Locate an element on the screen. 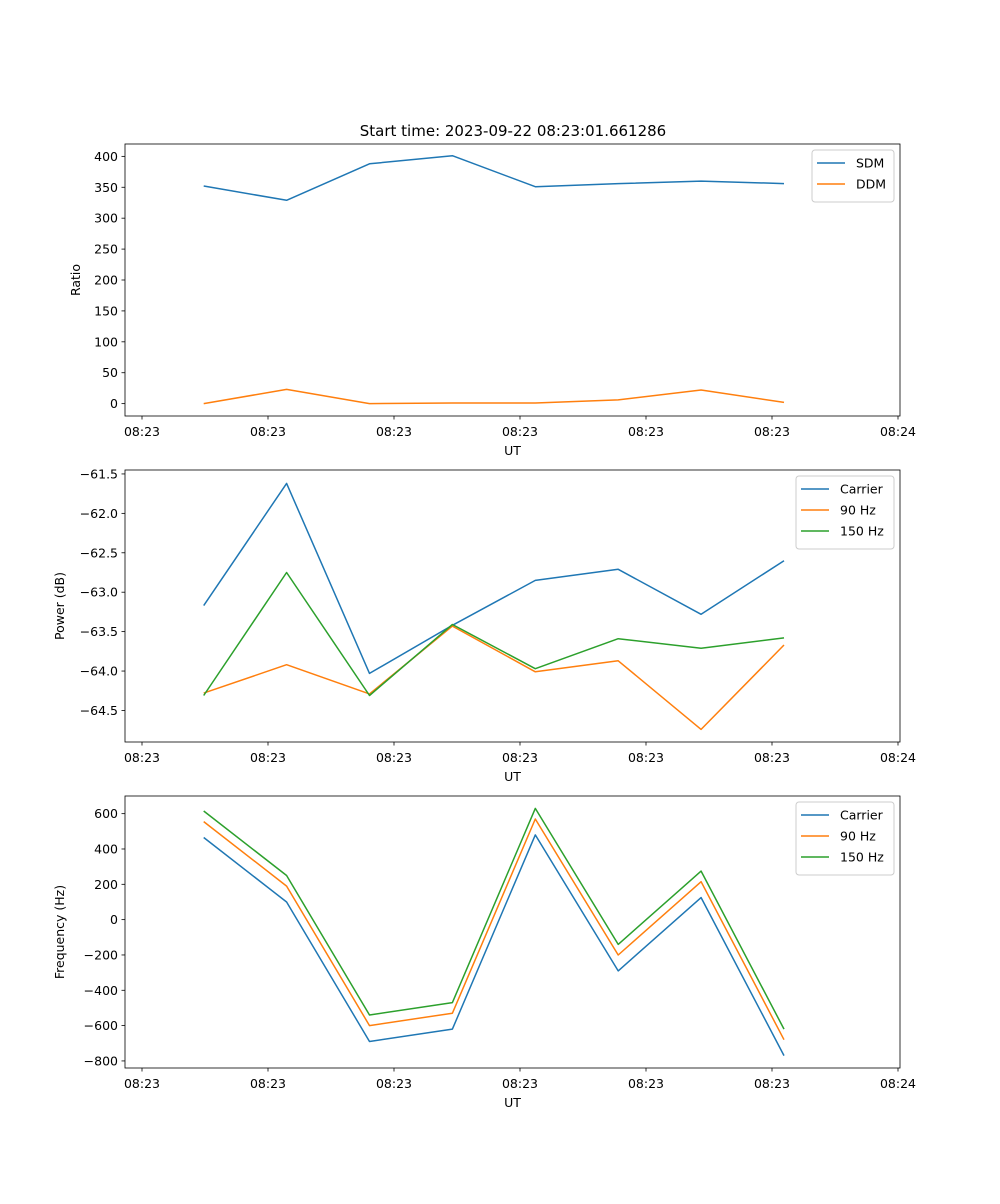 This screenshot has width=1000, height=1204. y-tick-label: −400 is located at coordinates (101, 990).